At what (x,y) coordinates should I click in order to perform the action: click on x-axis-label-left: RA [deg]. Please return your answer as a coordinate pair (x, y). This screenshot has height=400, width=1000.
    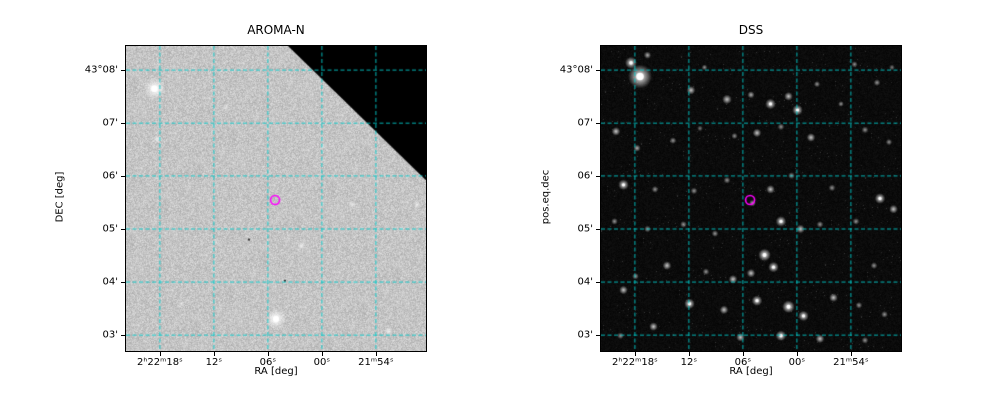
    Looking at the image, I should click on (276, 371).